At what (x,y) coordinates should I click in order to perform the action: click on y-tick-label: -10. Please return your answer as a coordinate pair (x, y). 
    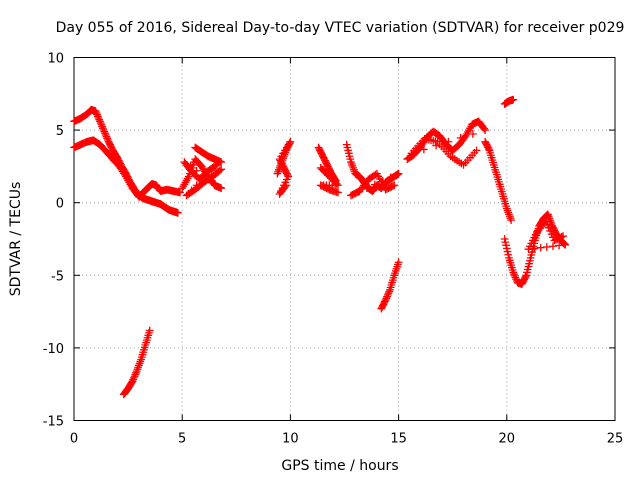
    Looking at the image, I should click on (53, 349).